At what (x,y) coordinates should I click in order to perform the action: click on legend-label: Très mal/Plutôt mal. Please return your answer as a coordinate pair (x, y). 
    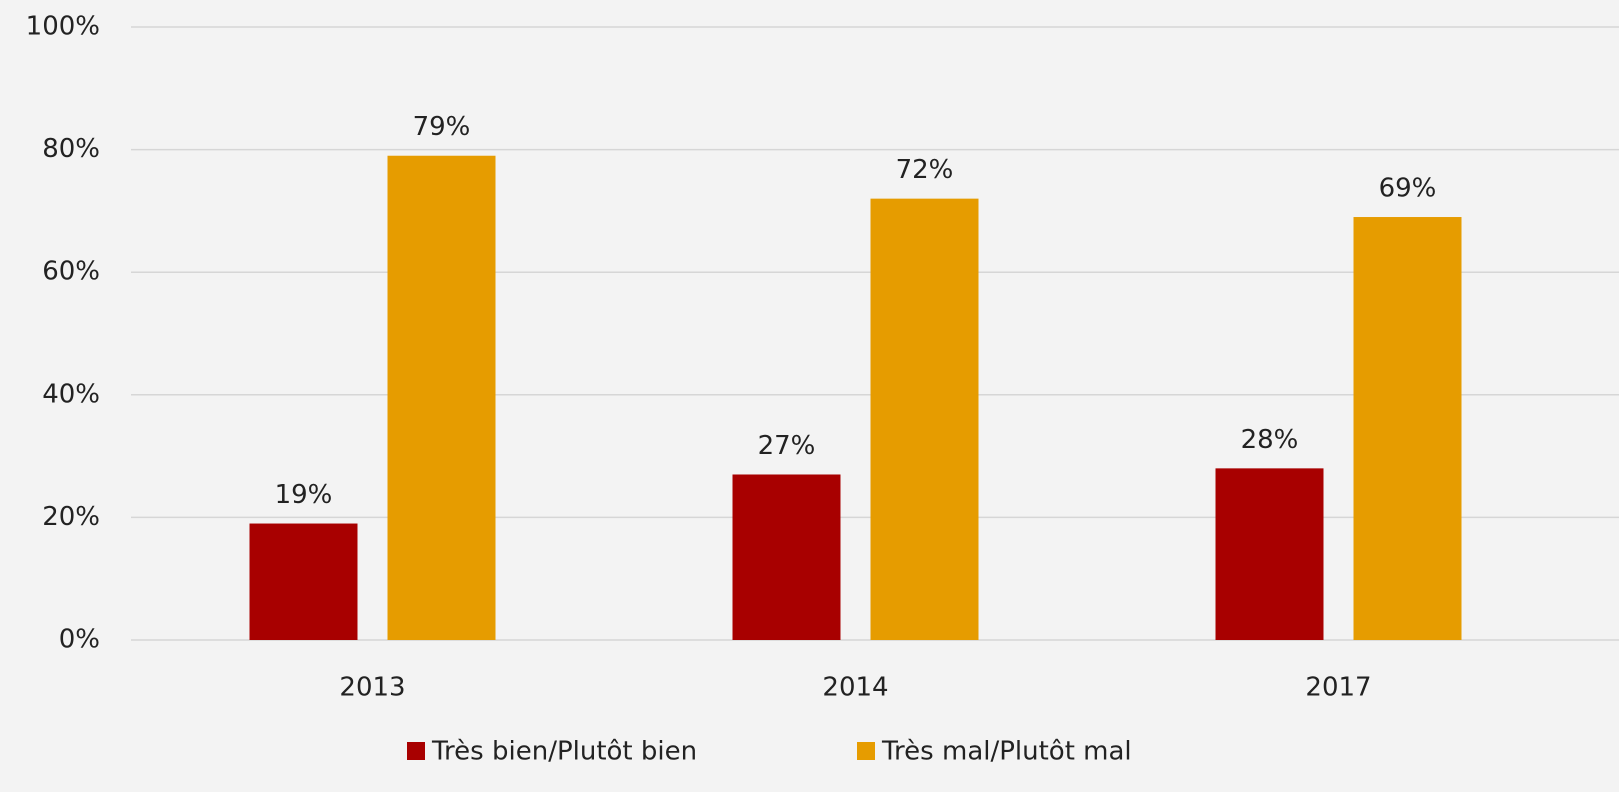
    Looking at the image, I should click on (1006, 752).